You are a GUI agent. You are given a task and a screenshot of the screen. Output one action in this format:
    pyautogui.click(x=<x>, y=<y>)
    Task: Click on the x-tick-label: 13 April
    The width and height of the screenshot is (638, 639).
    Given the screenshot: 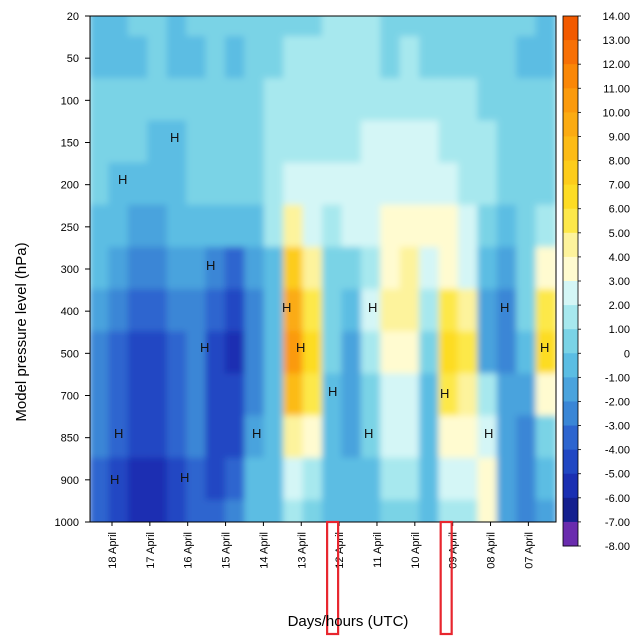 What is the action you would take?
    pyautogui.click(x=302, y=550)
    